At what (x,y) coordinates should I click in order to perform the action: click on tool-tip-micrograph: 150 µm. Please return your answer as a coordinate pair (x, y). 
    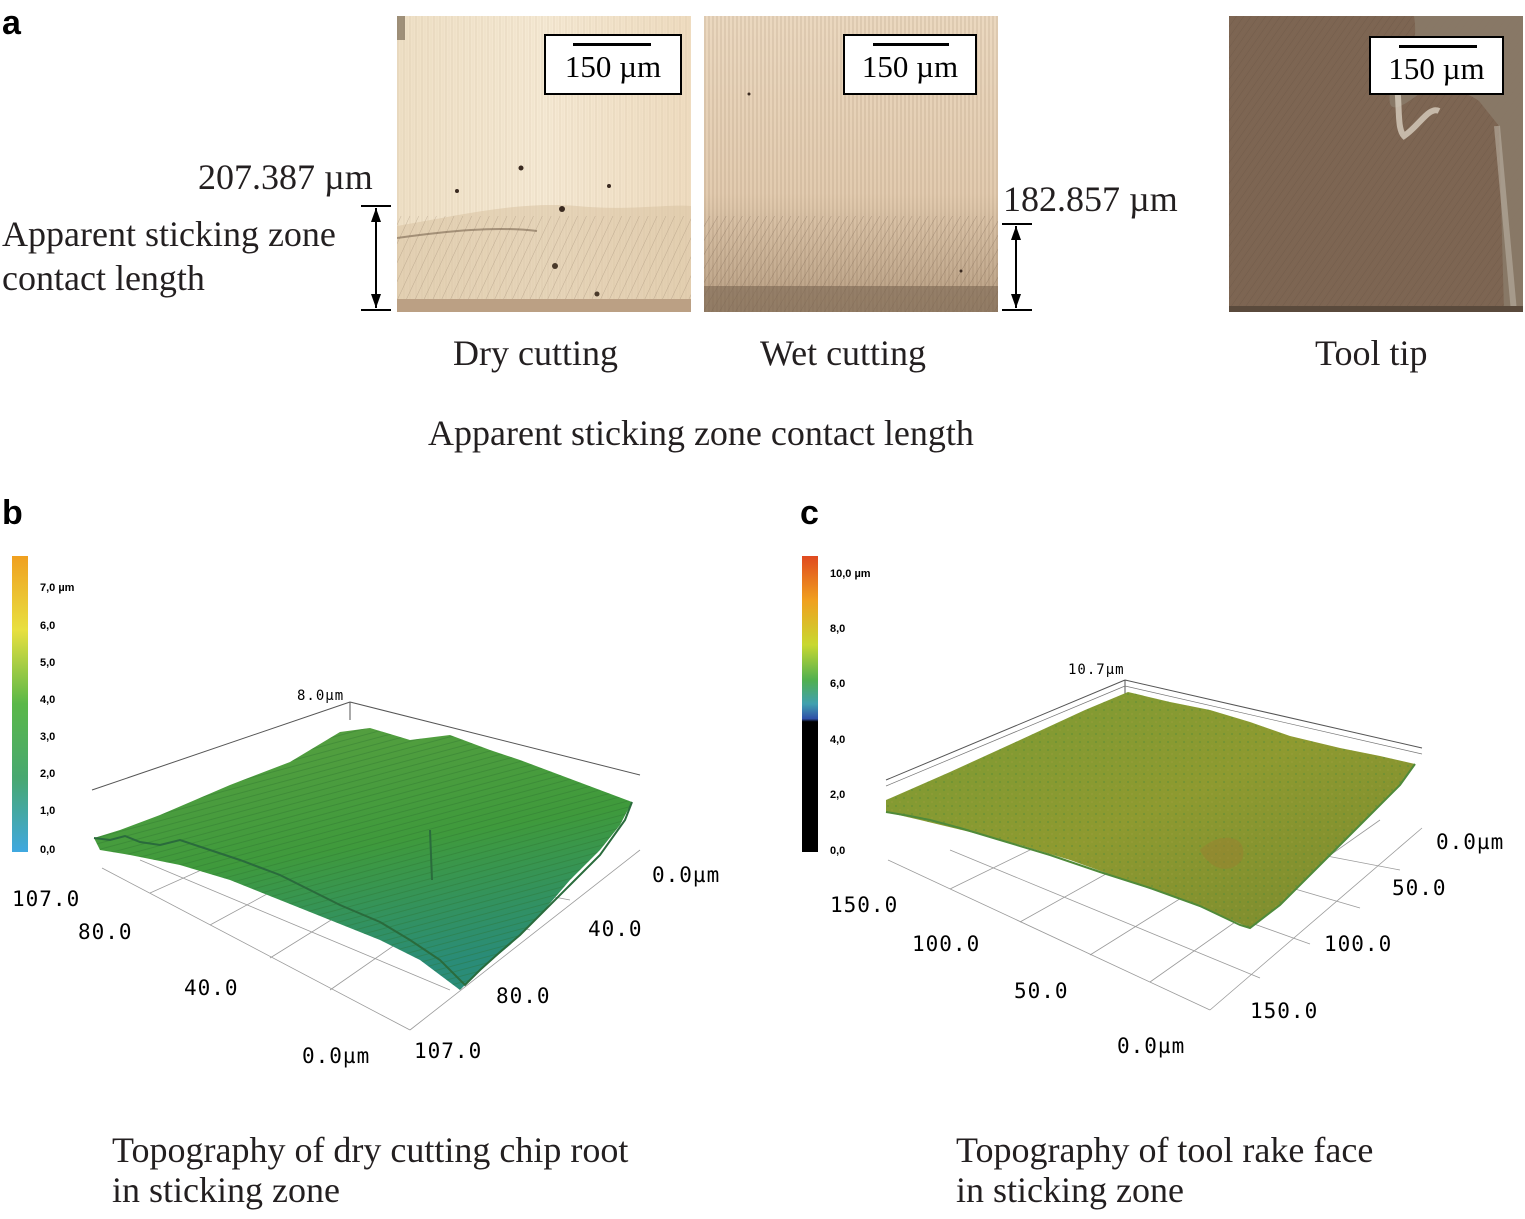
    Looking at the image, I should click on (1376, 164).